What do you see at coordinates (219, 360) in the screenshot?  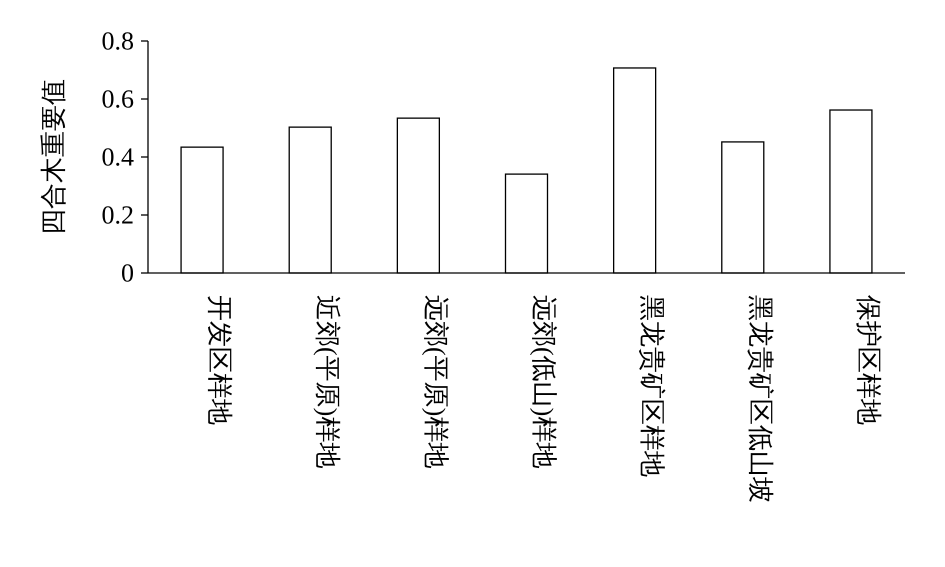 I see `x-tick-label: 开发区样地` at bounding box center [219, 360].